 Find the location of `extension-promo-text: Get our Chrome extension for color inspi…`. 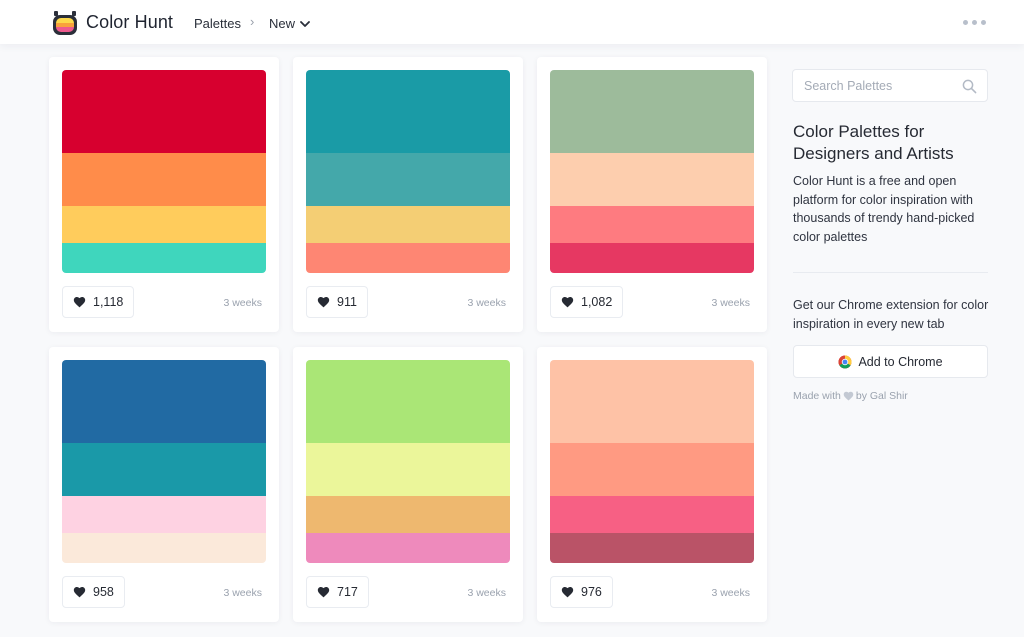

extension-promo-text: Get our Chrome extension for color inspi… is located at coordinates (891, 314).